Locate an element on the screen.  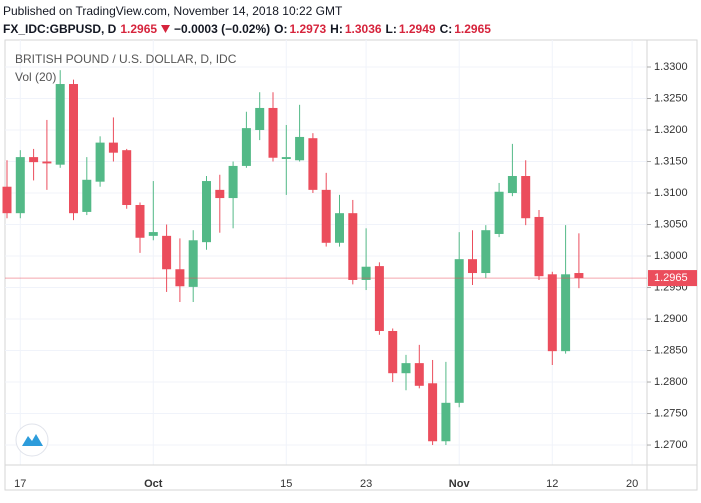
ohlc-label: H: is located at coordinates (336, 29).